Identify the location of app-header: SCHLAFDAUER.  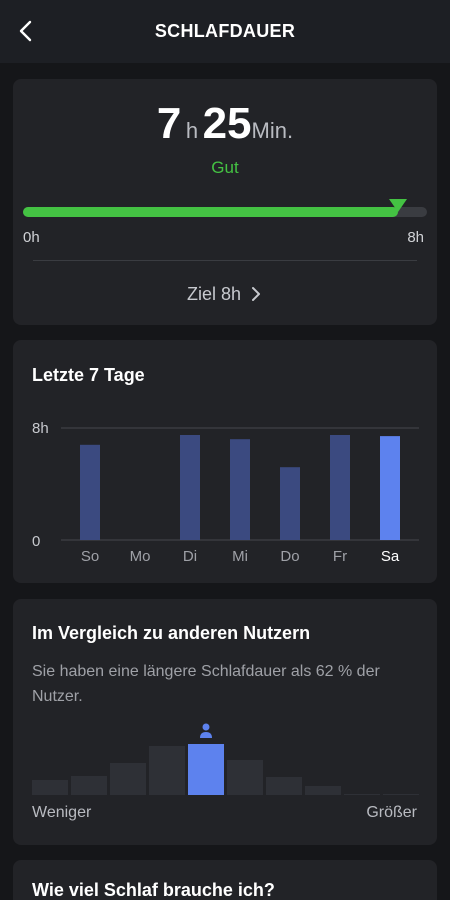
(225, 31).